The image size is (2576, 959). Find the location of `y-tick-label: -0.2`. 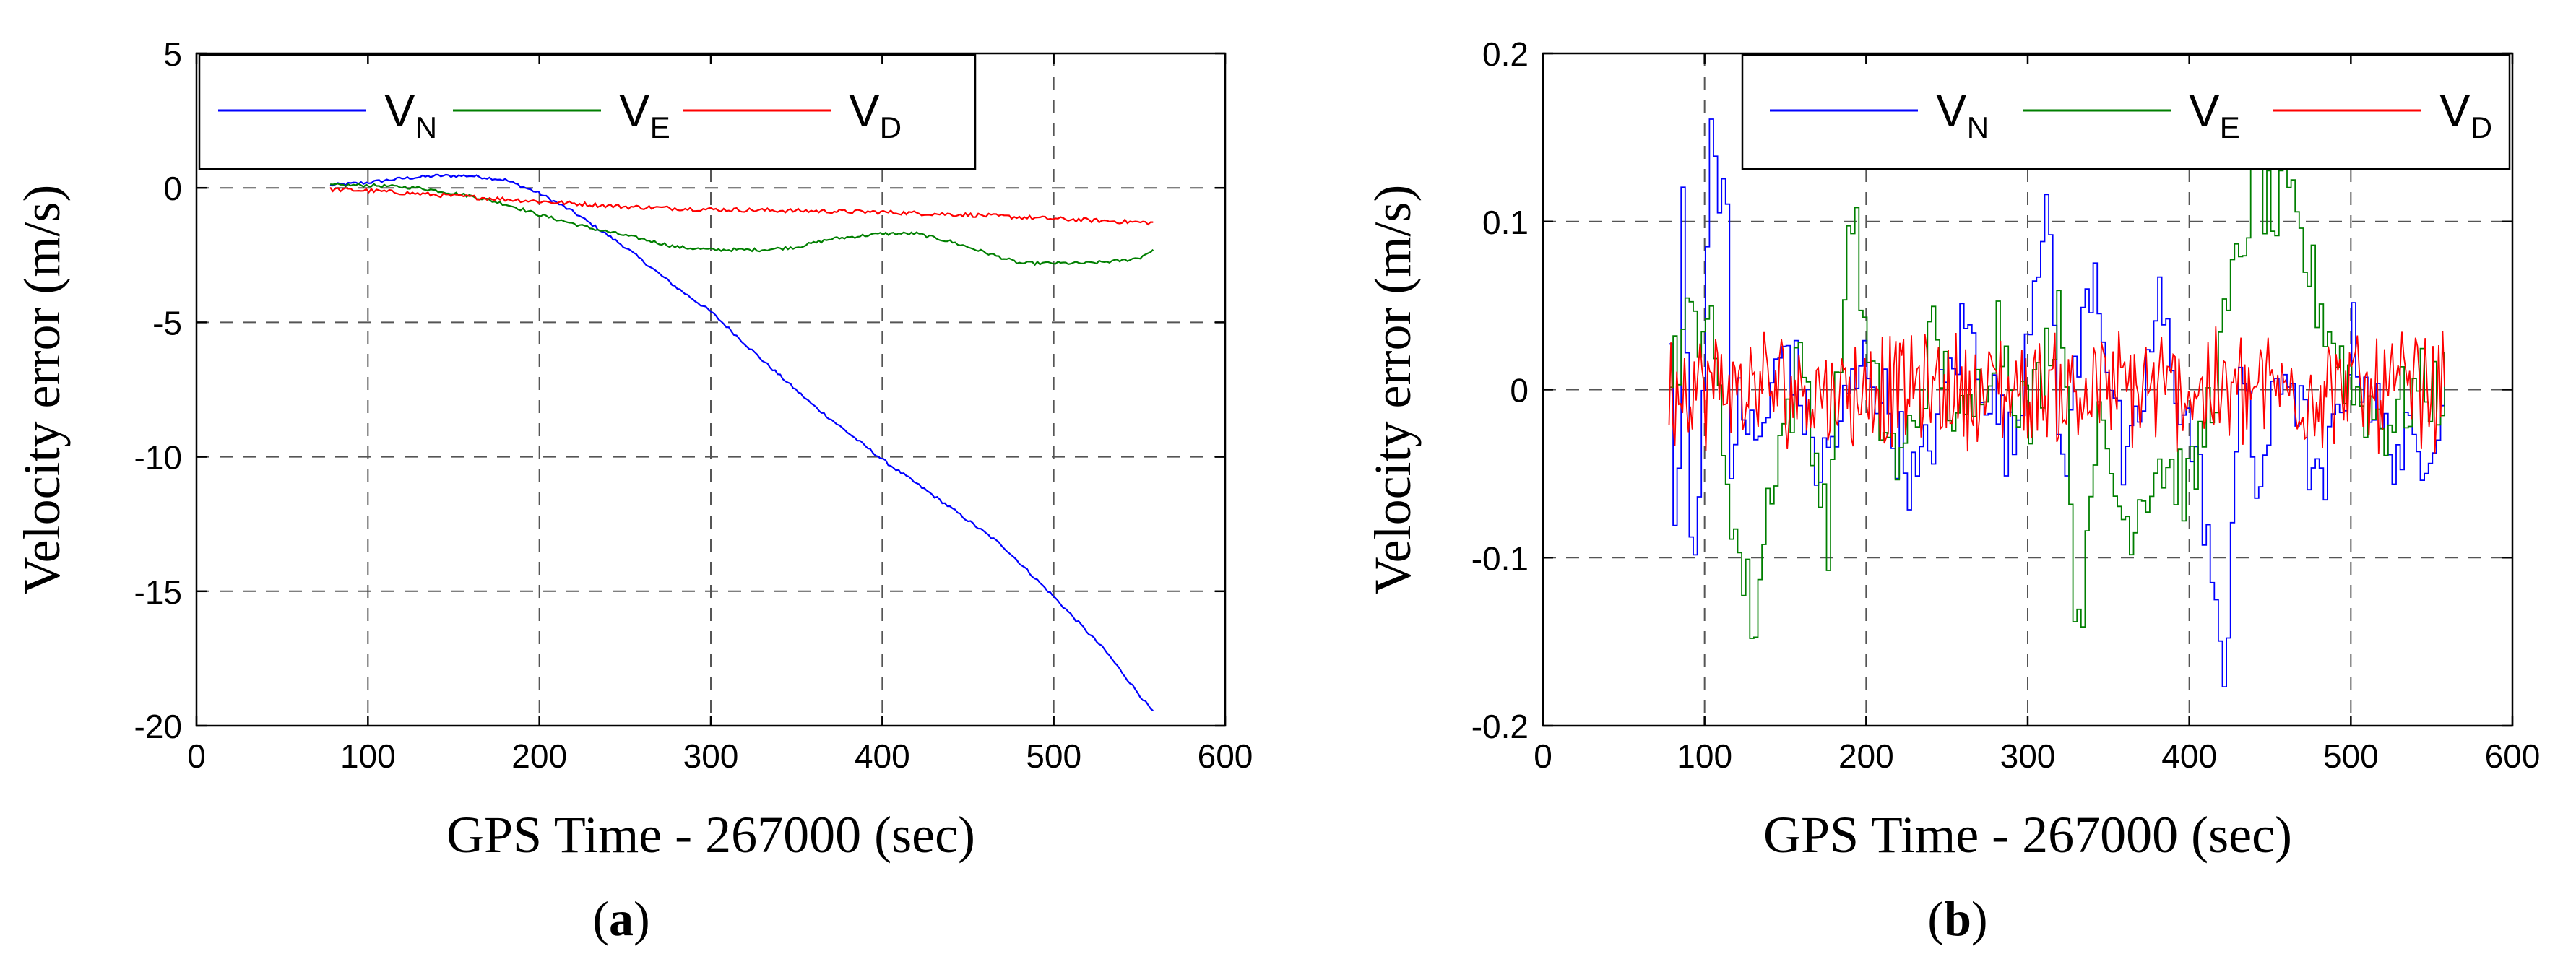

y-tick-label: -0.2 is located at coordinates (1500, 726).